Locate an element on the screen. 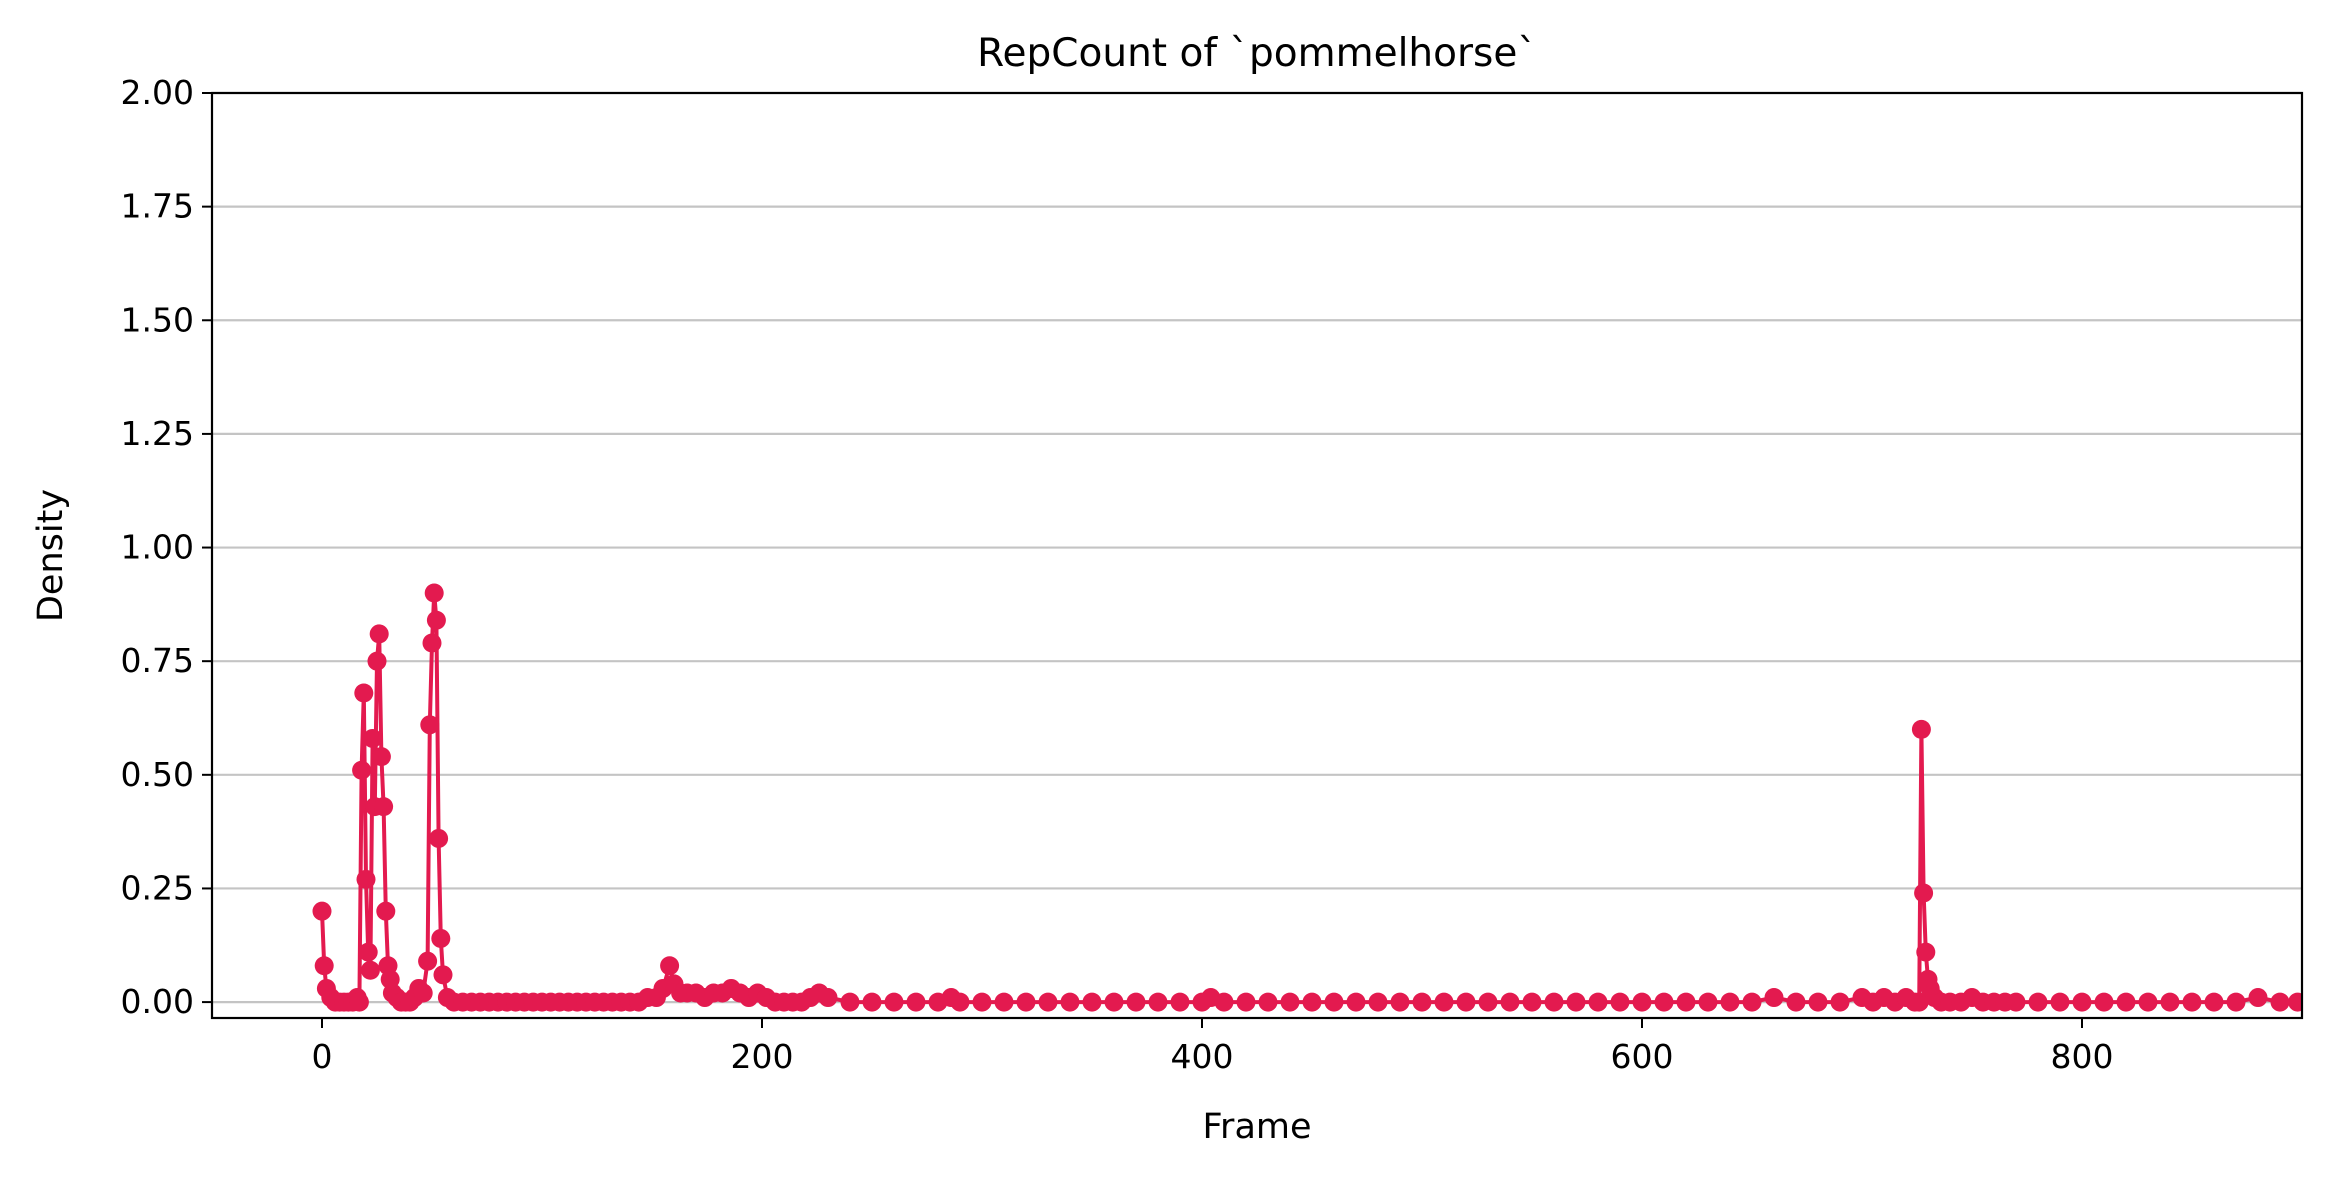 This screenshot has height=1178, width=2333. y-tick-label: 0.75 is located at coordinates (157, 660).